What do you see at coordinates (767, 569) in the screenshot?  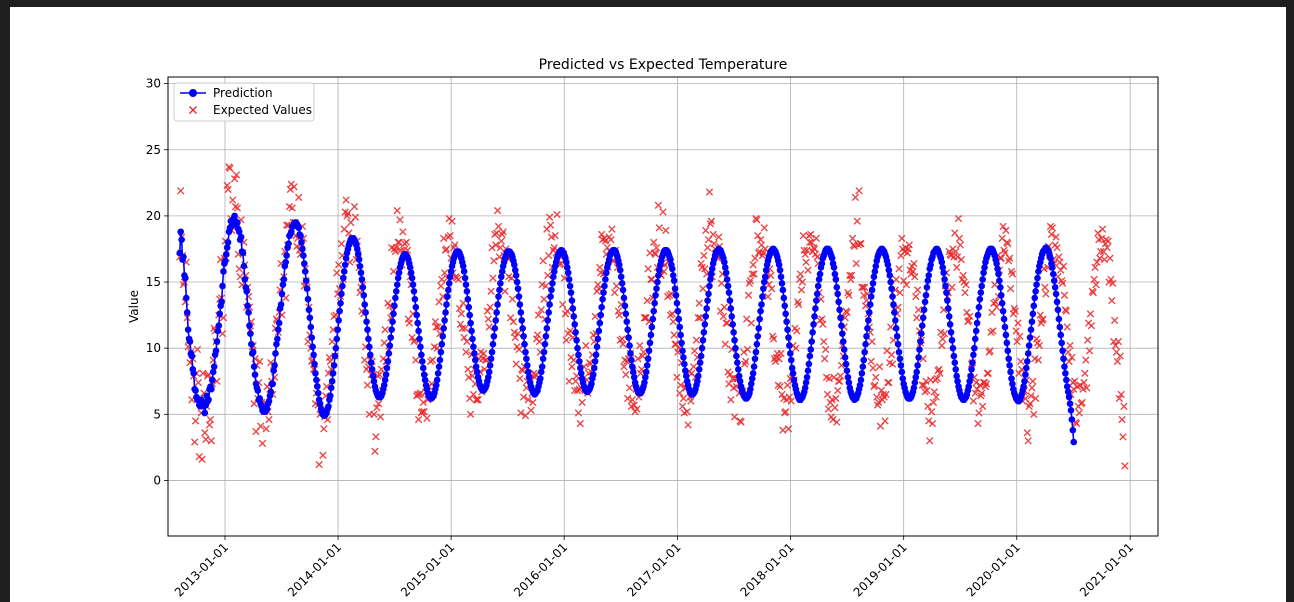 I see `x-tick-label: 2018-01-01` at bounding box center [767, 569].